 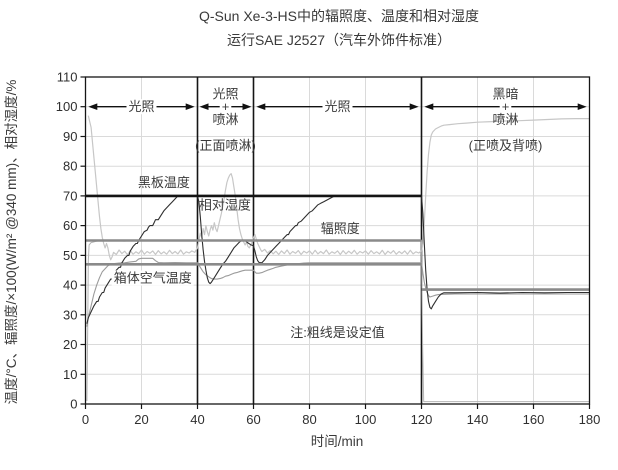 I want to click on x-tick-label: 120, so click(x=422, y=419).